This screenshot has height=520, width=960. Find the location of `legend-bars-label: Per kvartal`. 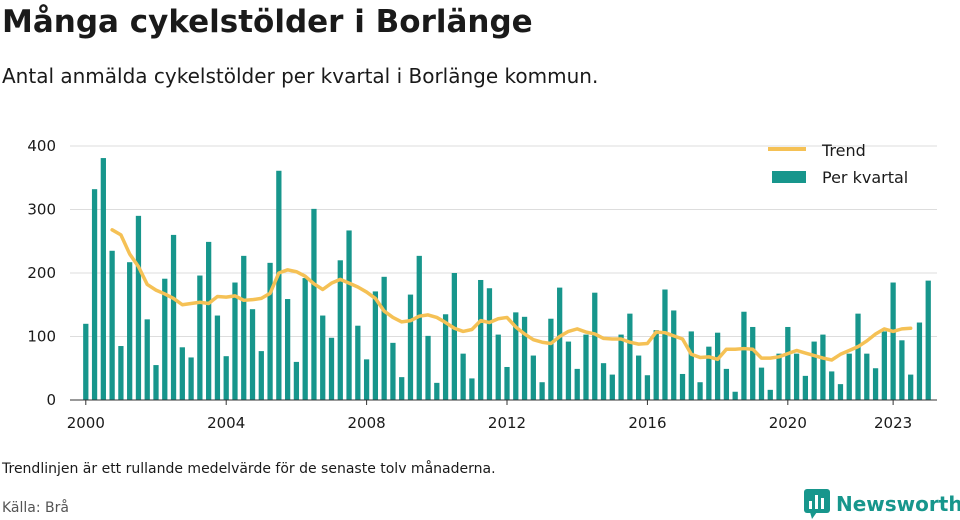

legend-bars-label: Per kvartal is located at coordinates (865, 177).